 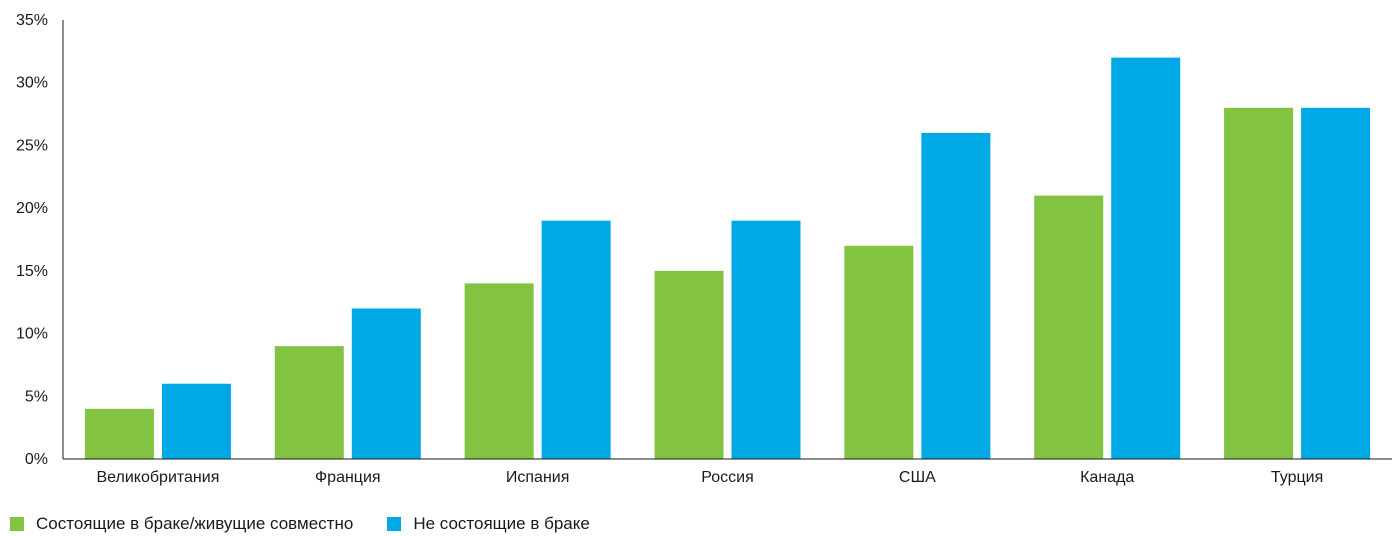 What do you see at coordinates (36, 459) in the screenshot?
I see `y-tick-label: 0%` at bounding box center [36, 459].